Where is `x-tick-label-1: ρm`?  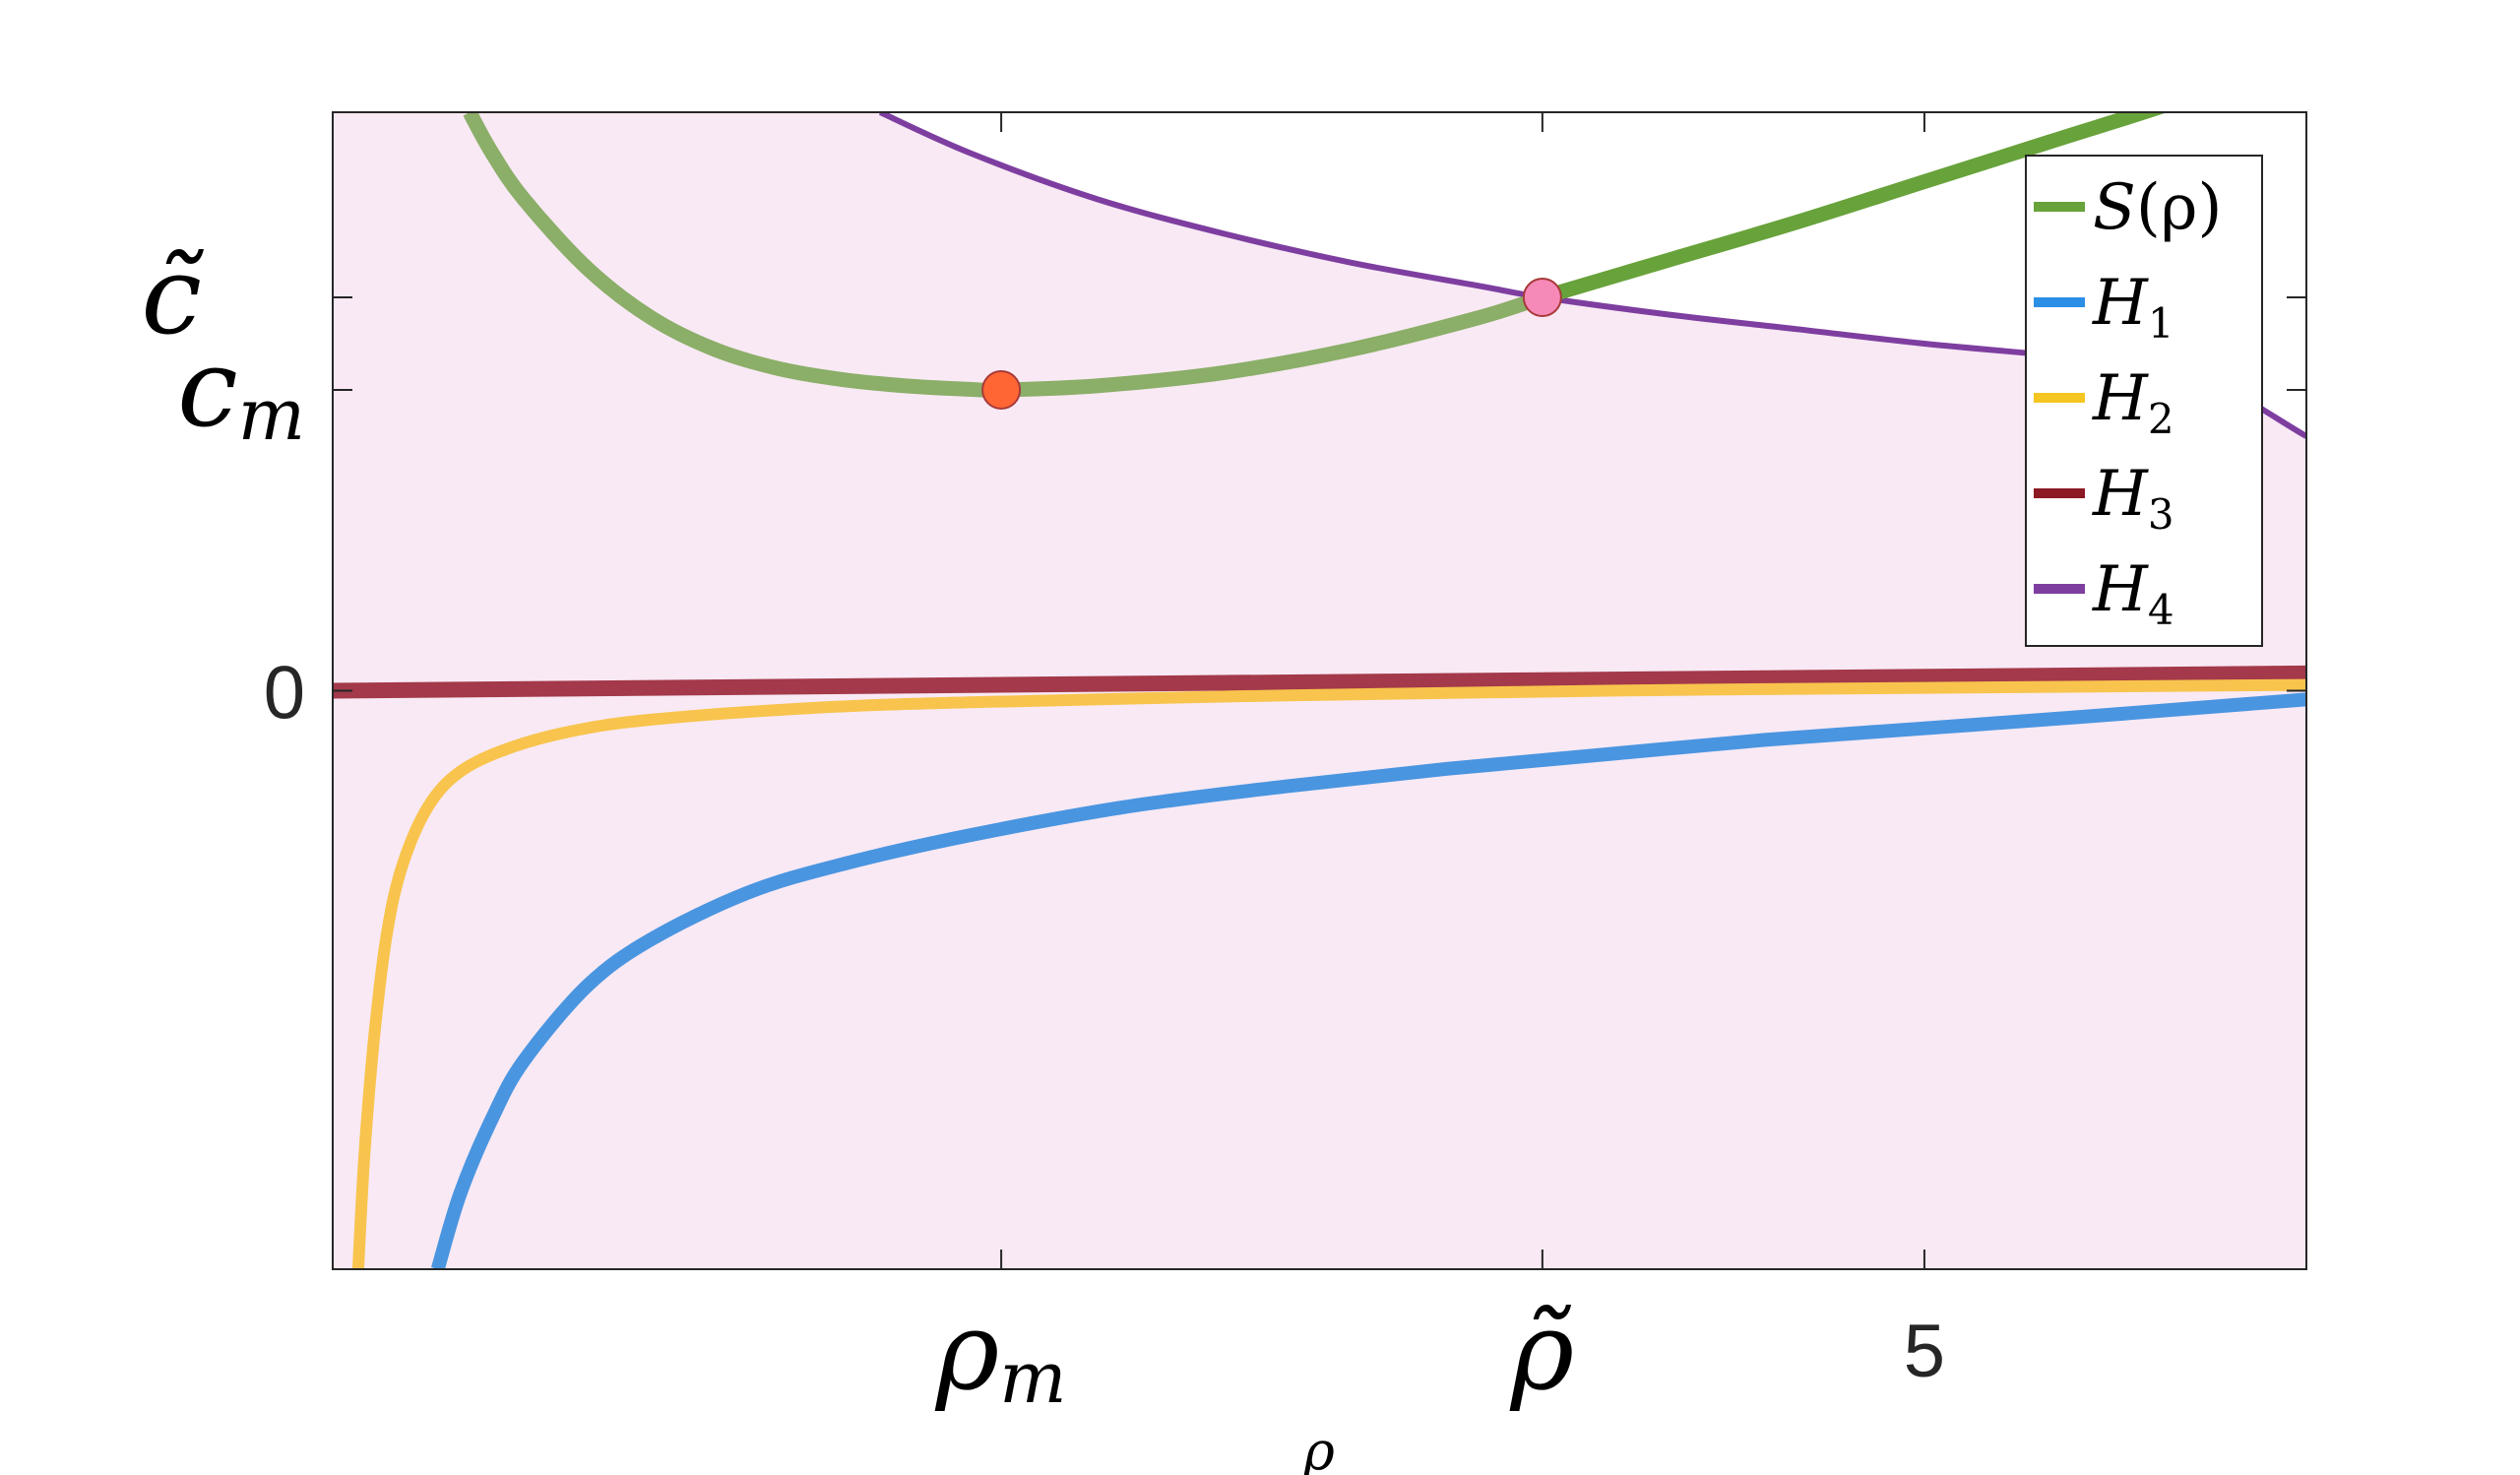 x-tick-label-1: ρm is located at coordinates (1001, 1353).